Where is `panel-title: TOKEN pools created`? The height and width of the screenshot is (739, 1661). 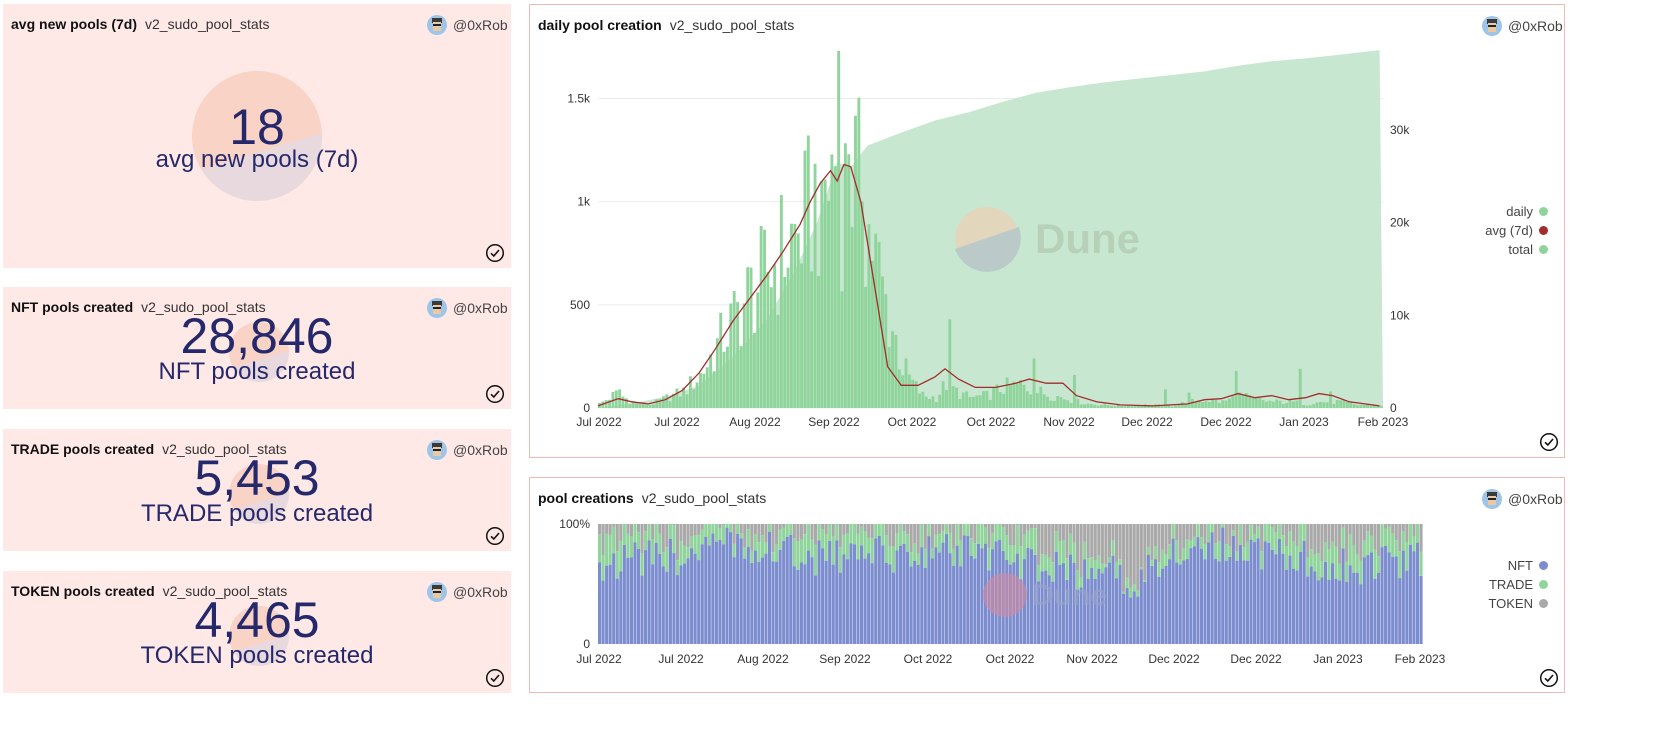
panel-title: TOKEN pools created is located at coordinates (83, 591).